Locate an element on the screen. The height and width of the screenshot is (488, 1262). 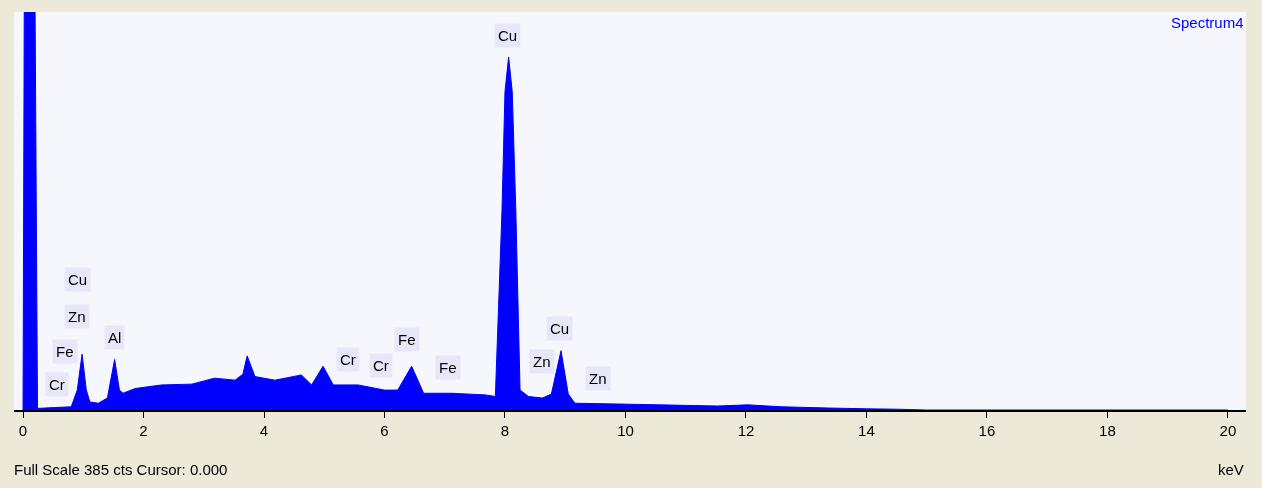
x-tick-label: 10 is located at coordinates (625, 430).